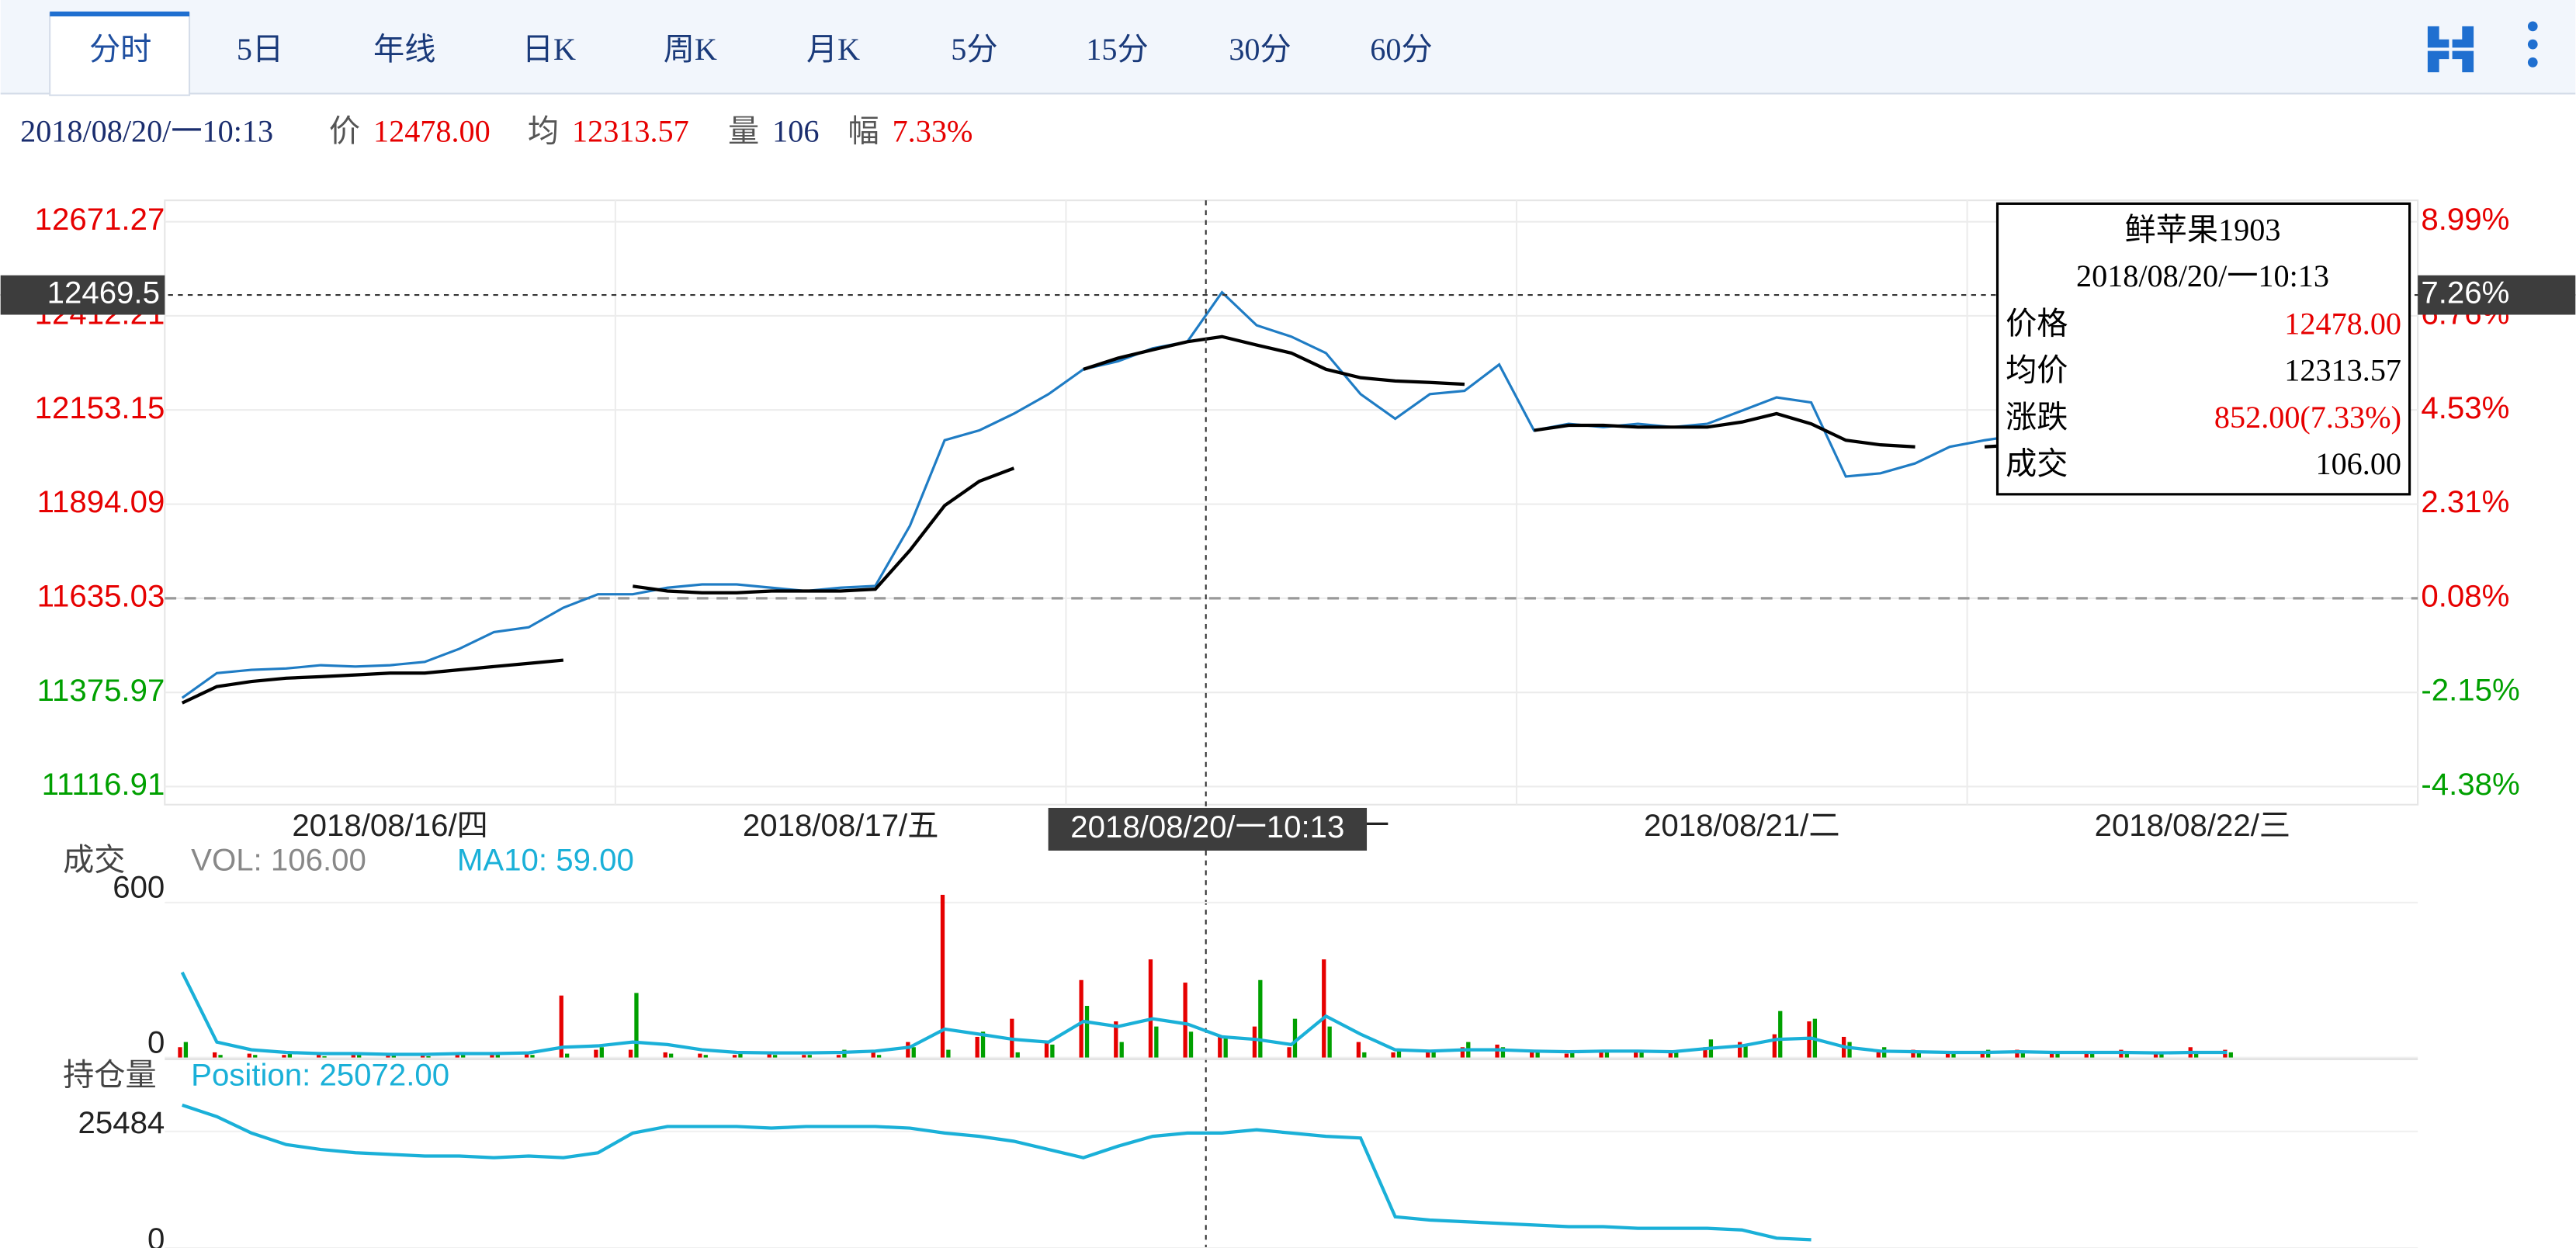 This screenshot has height=1248, width=2576. I want to click on info-time: 2018/08/20/一10:13, so click(146, 131).